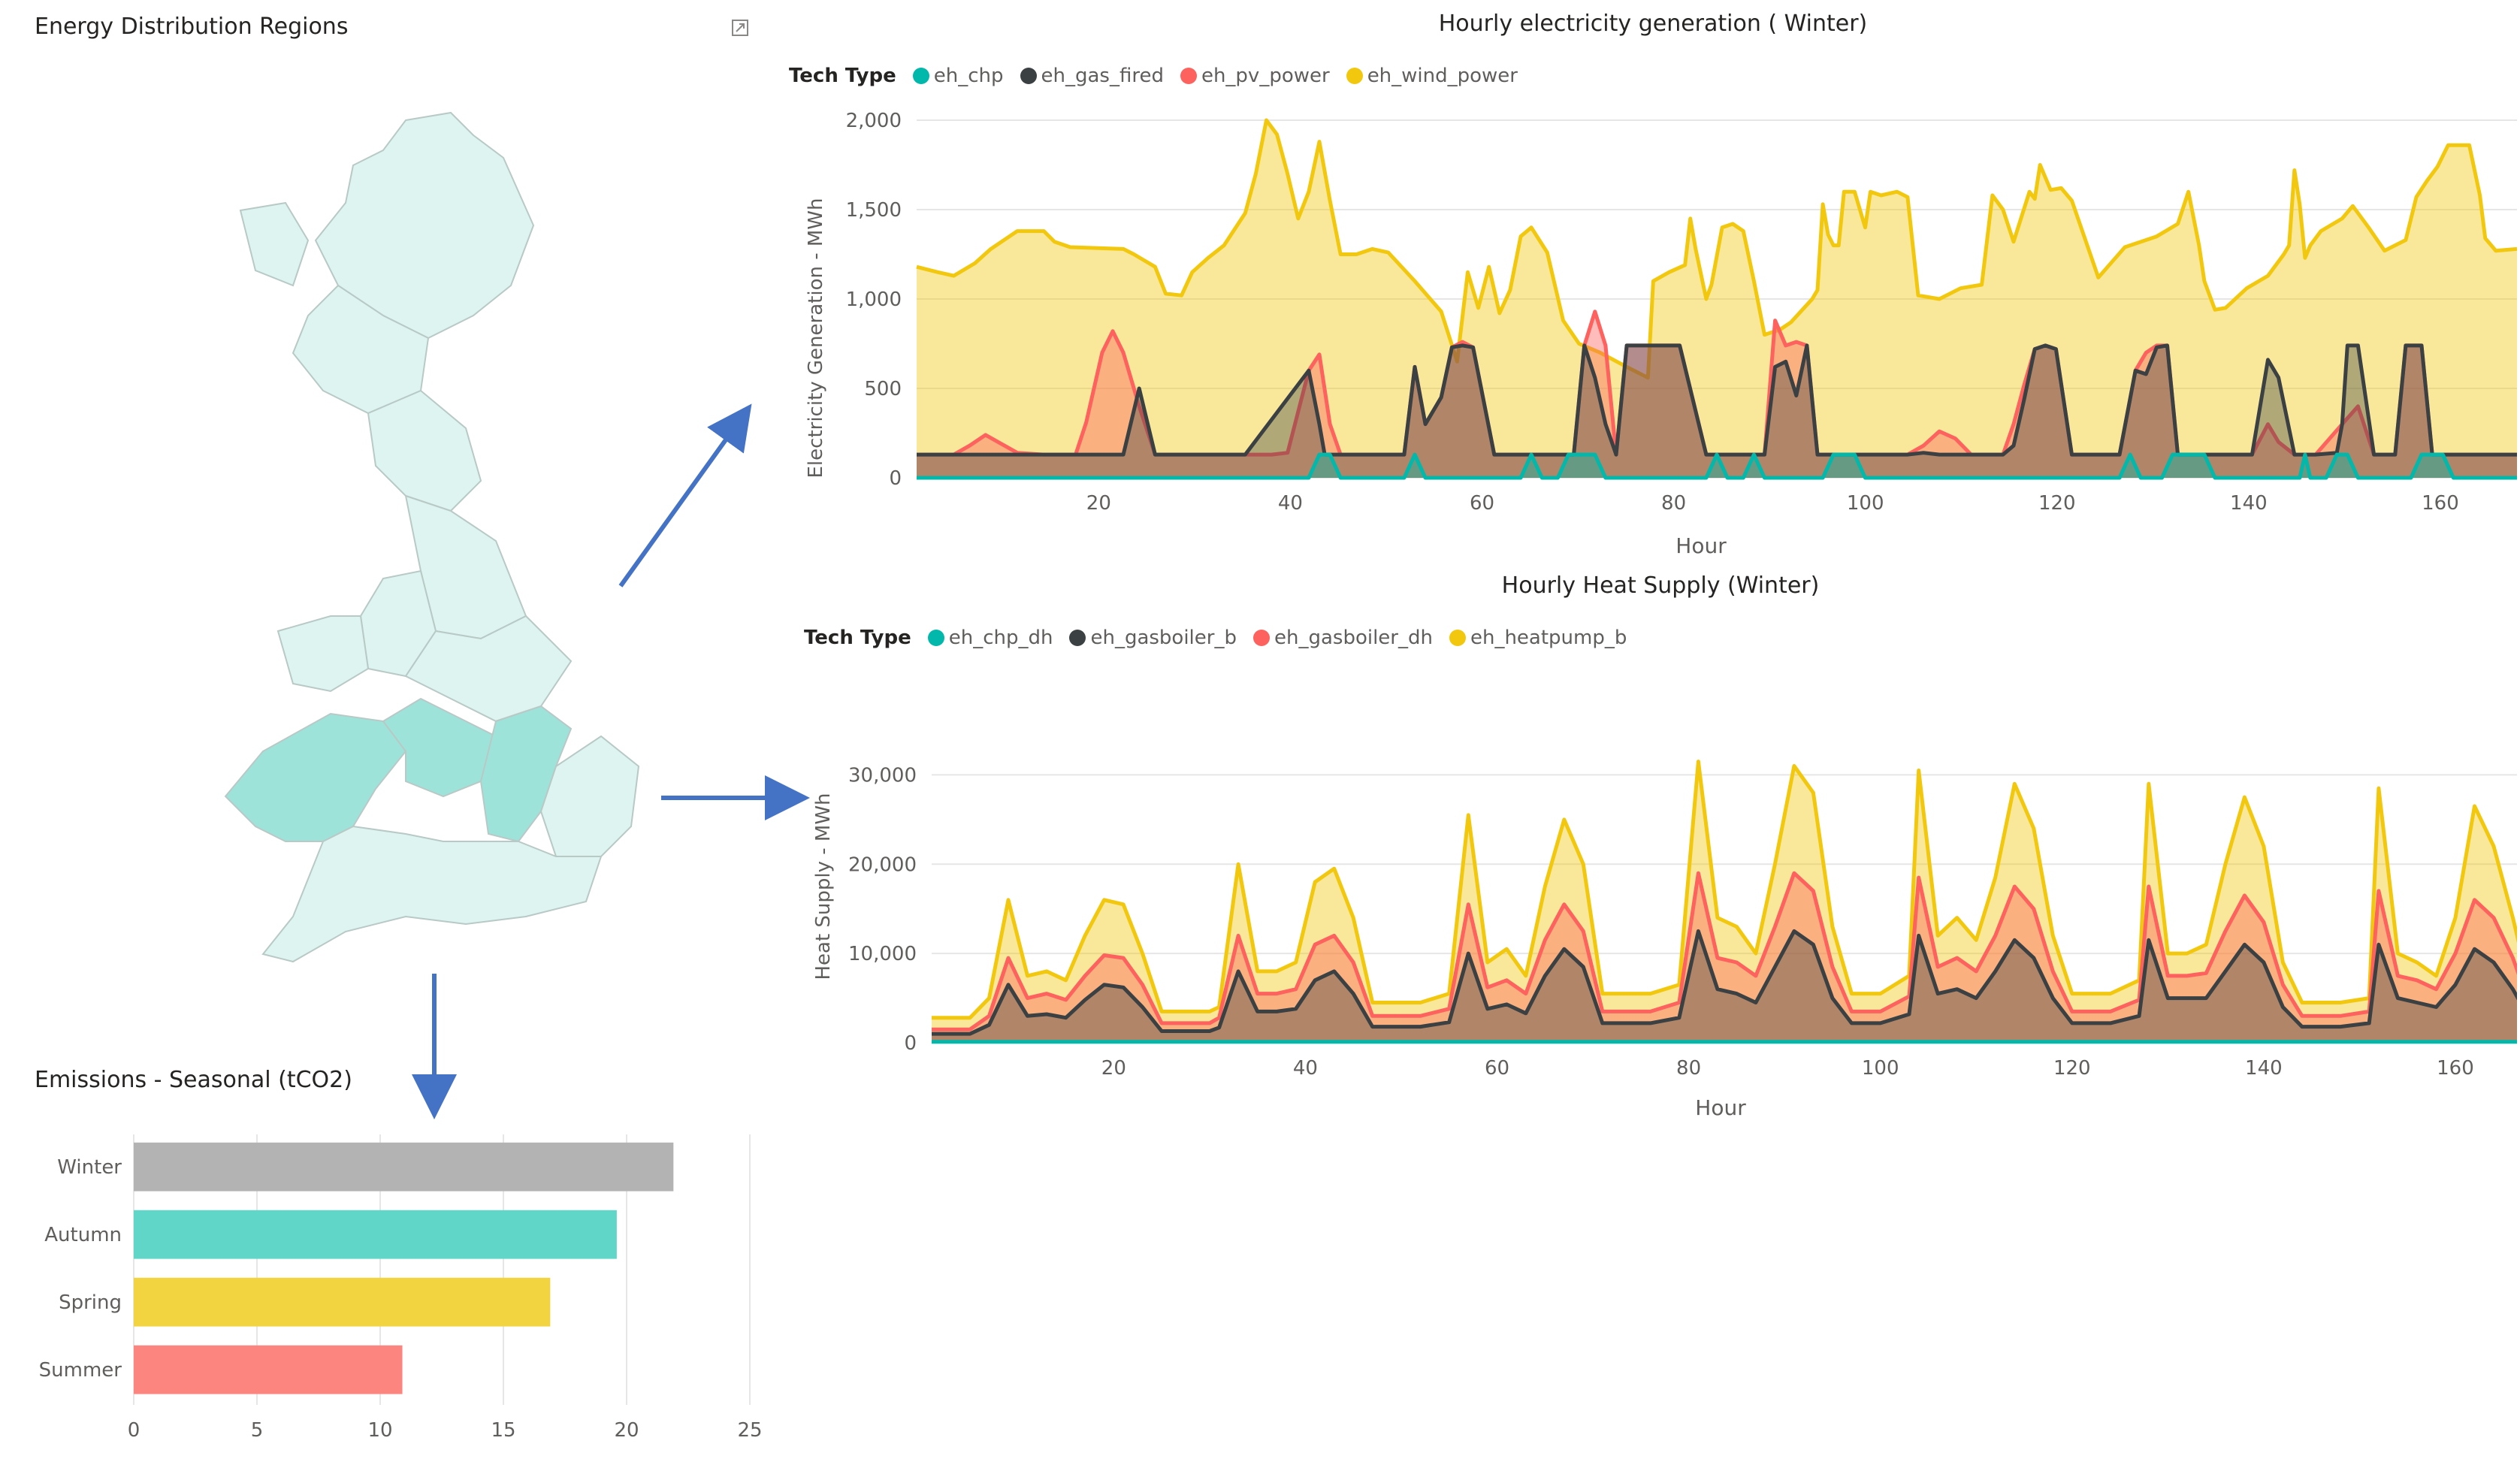  I want to click on line-eh-wind-power, so click(1716, 249).